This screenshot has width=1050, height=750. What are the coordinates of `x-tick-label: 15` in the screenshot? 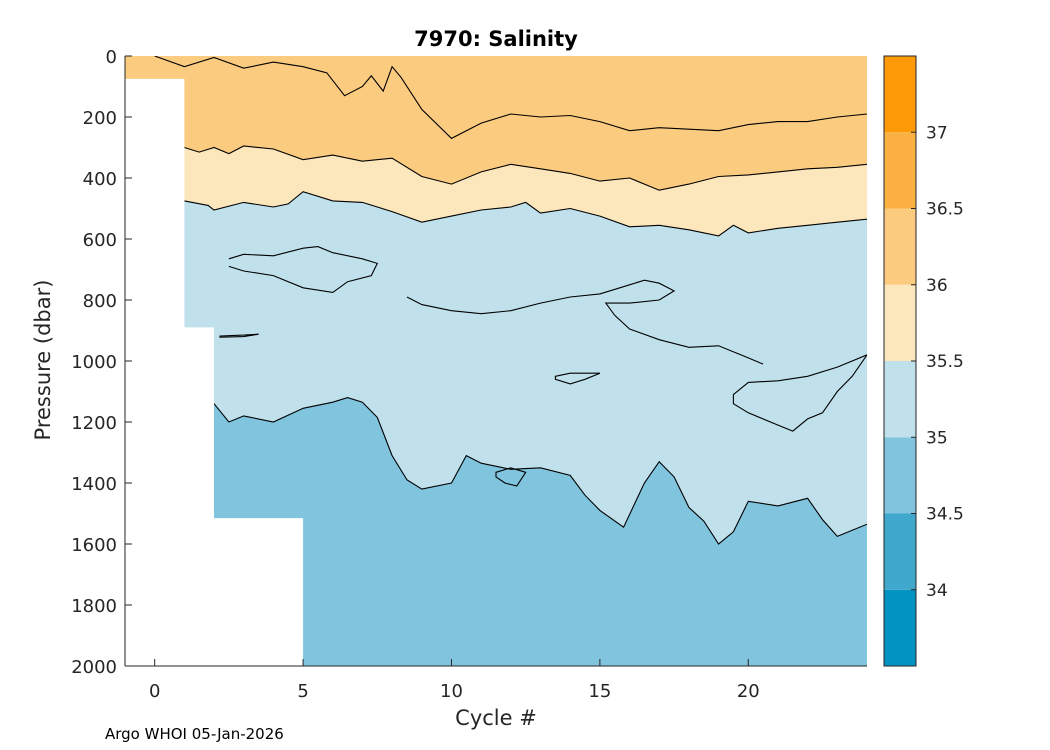 It's located at (599, 691).